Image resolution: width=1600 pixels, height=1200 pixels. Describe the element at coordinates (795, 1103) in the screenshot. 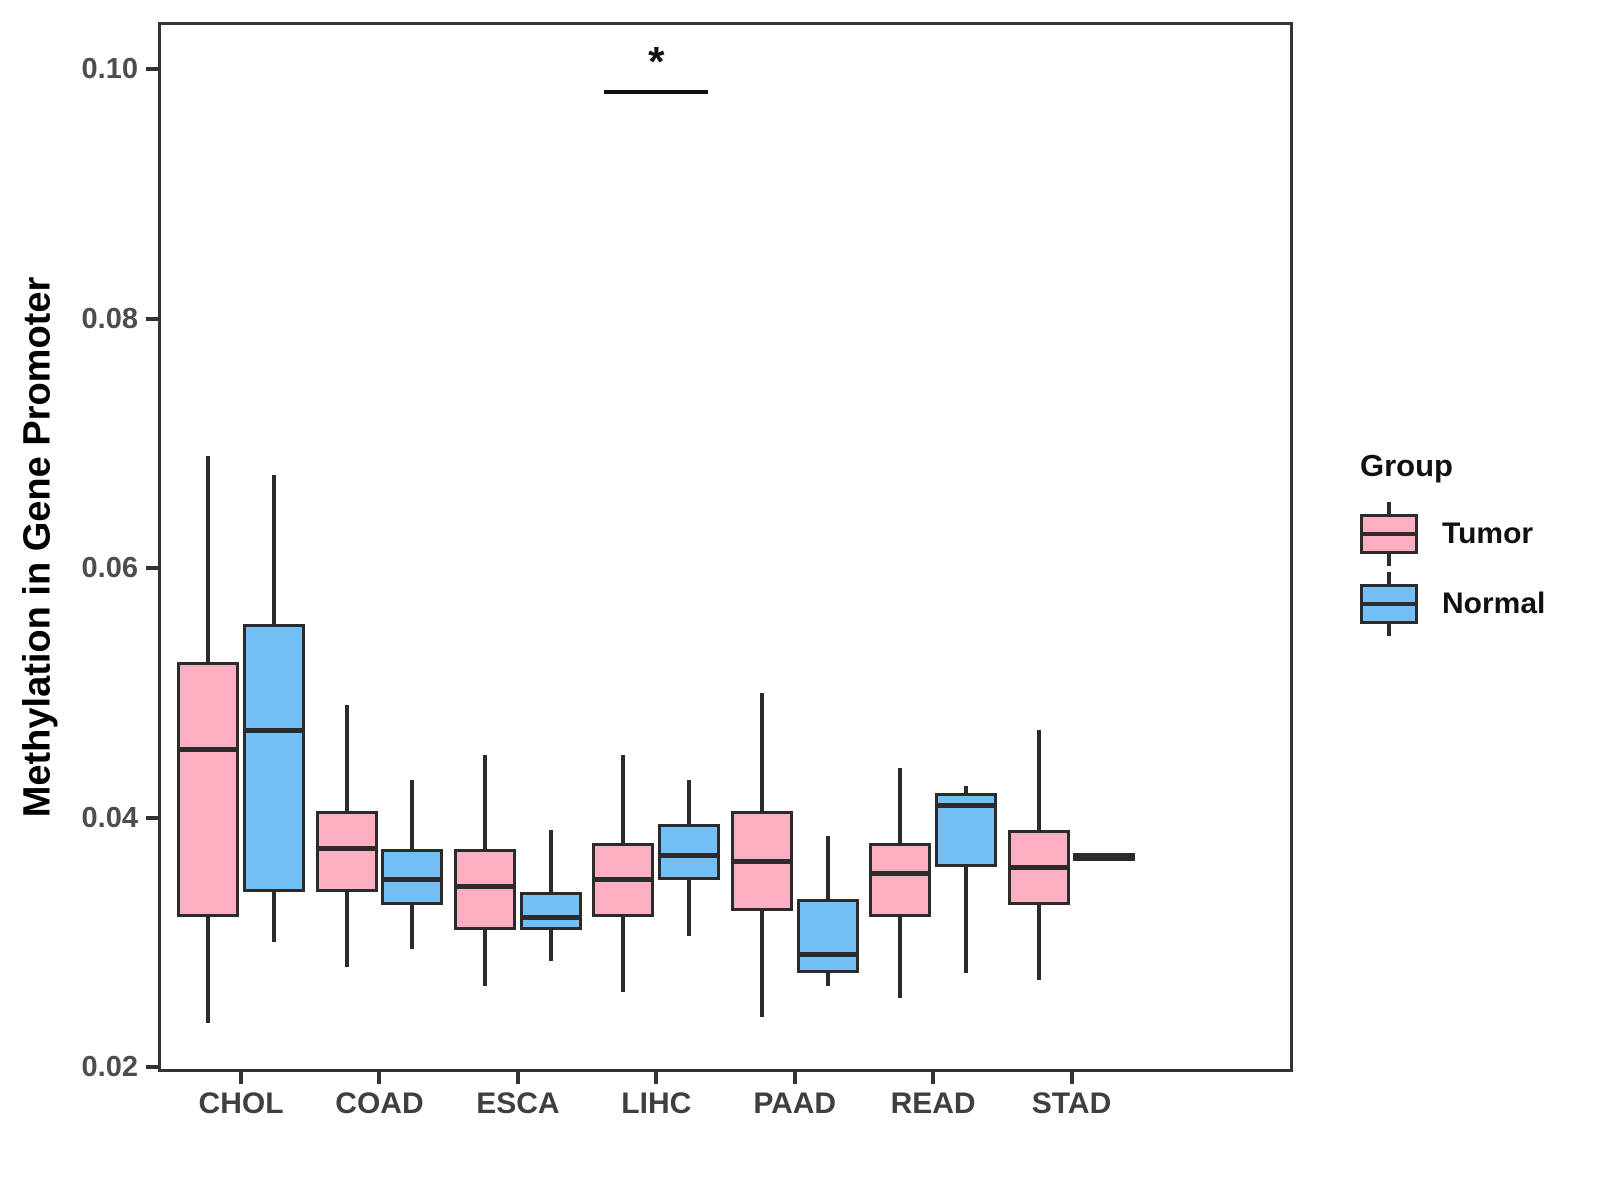

I see `x-tick-label: PAAD` at that location.